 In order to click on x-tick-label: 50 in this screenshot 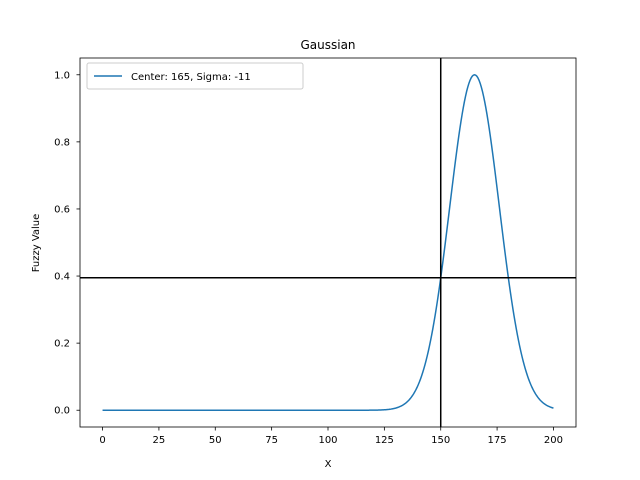, I will do `click(215, 440)`.